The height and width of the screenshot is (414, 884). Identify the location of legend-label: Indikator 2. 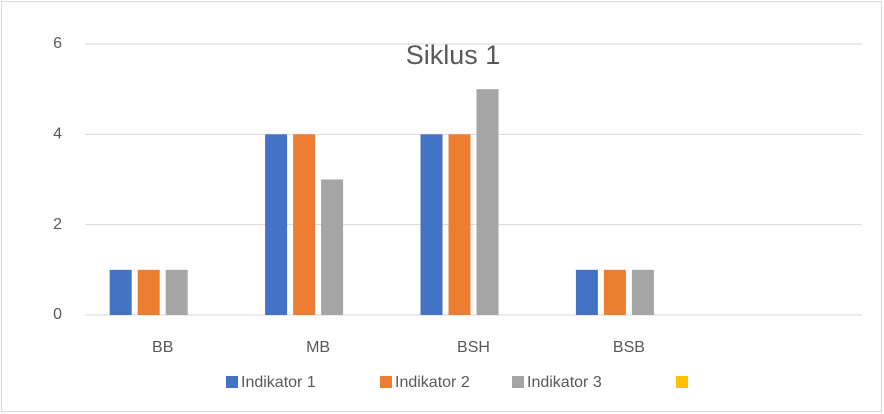
(432, 382).